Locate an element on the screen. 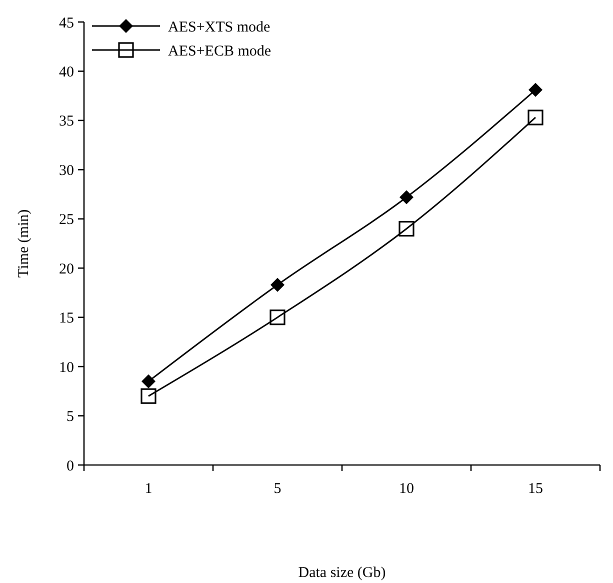 This screenshot has height=583, width=613. x-tick-label: 1 is located at coordinates (148, 489).